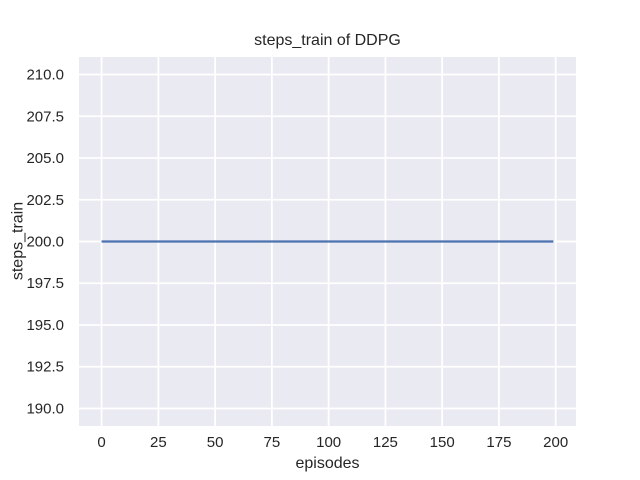 This screenshot has width=640, height=480. I want to click on y-tick-label: 210.0, so click(45, 75).